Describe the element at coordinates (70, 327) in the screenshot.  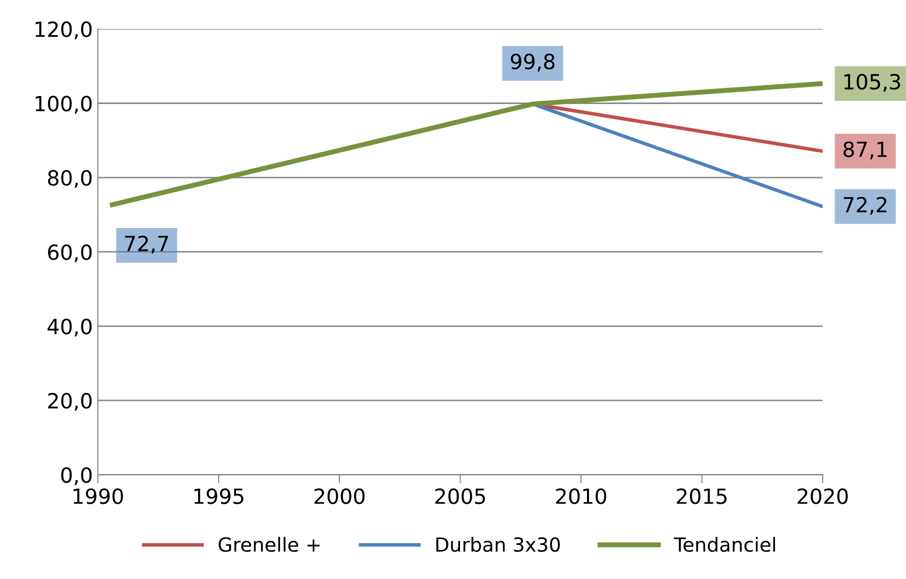
I see `y-tick-label: 40,0` at that location.